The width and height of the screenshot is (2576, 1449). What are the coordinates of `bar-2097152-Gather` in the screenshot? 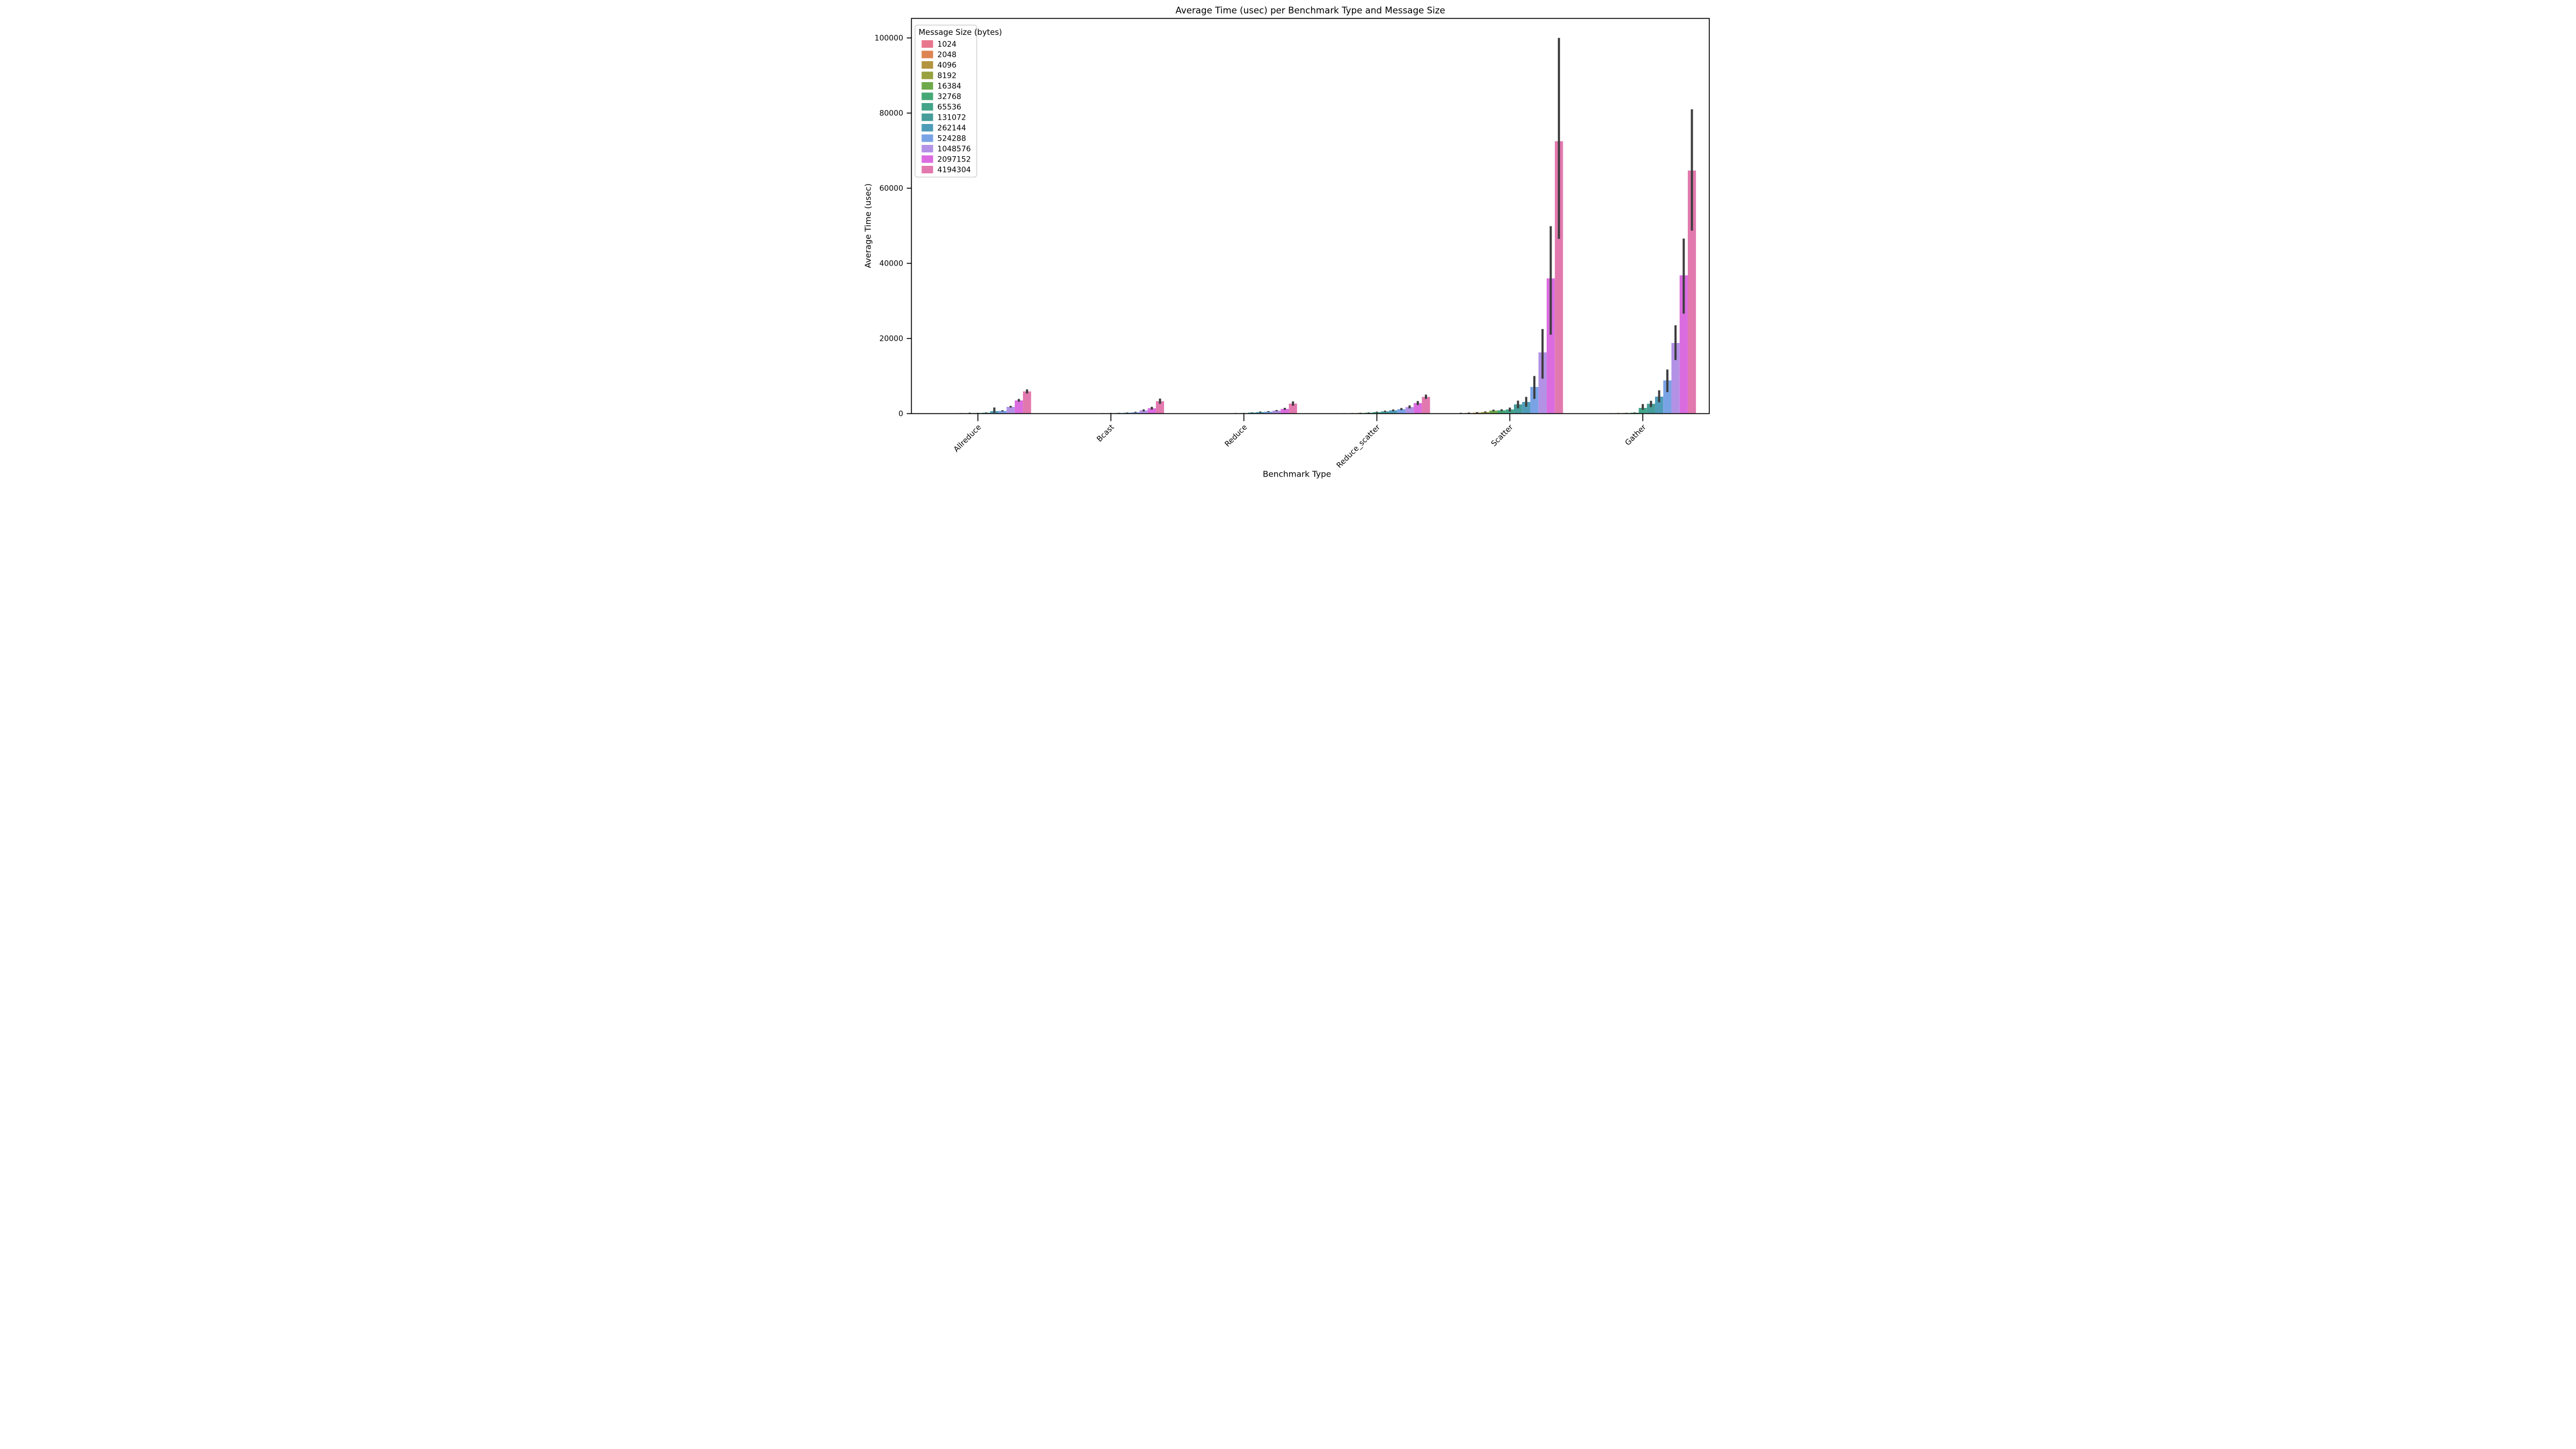 It's located at (1683, 344).